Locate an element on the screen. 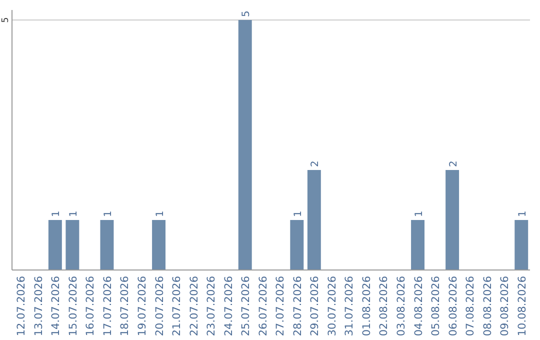 Image resolution: width=540 pixels, height=340 pixels. x-tick-label: 12.07.2026 is located at coordinates (22, 306).